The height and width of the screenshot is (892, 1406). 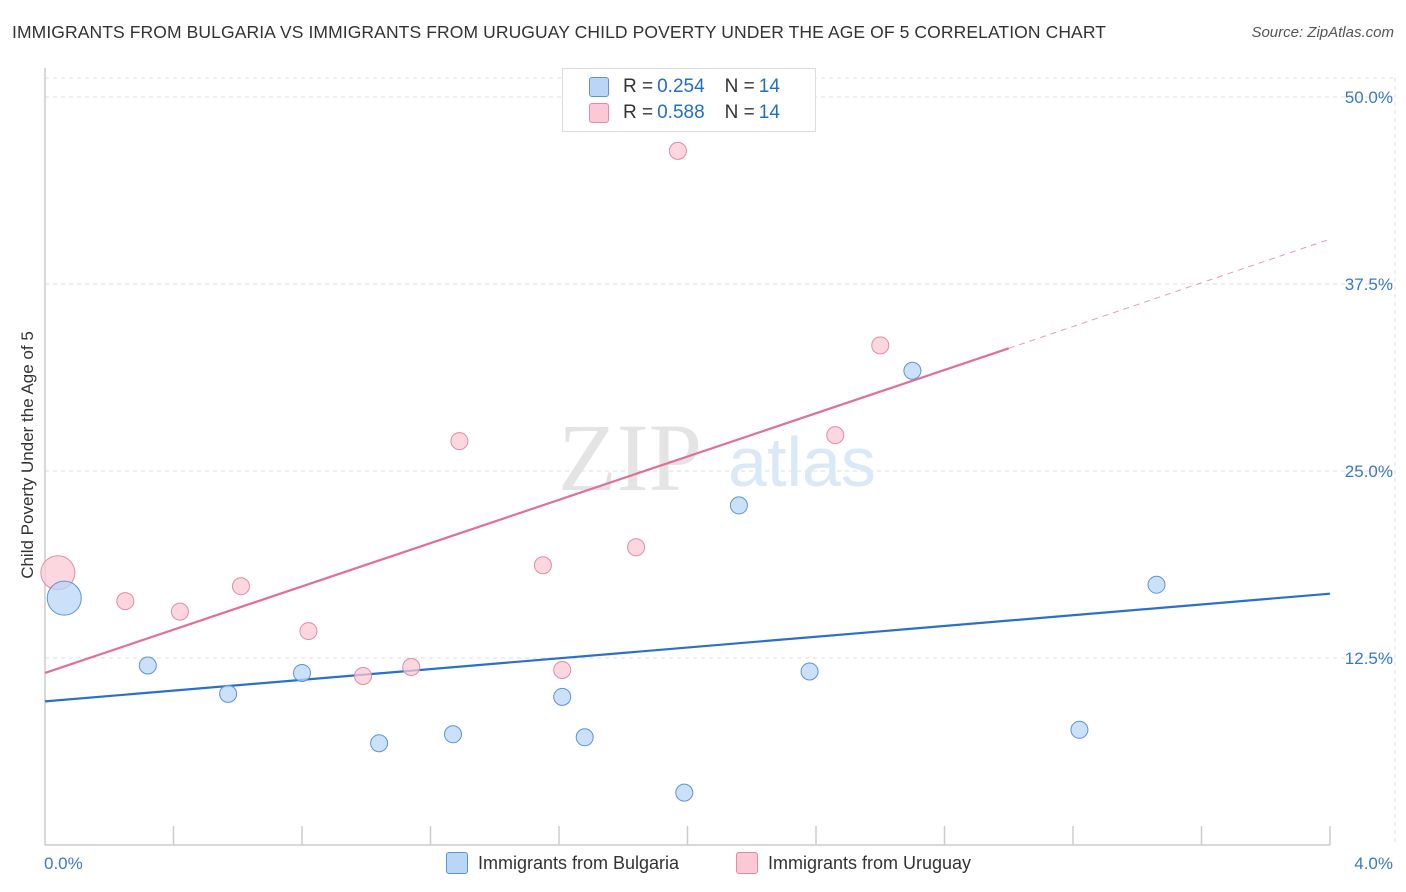 I want to click on series-legend-uruguay: Immigrants from Uruguay, so click(x=853, y=863).